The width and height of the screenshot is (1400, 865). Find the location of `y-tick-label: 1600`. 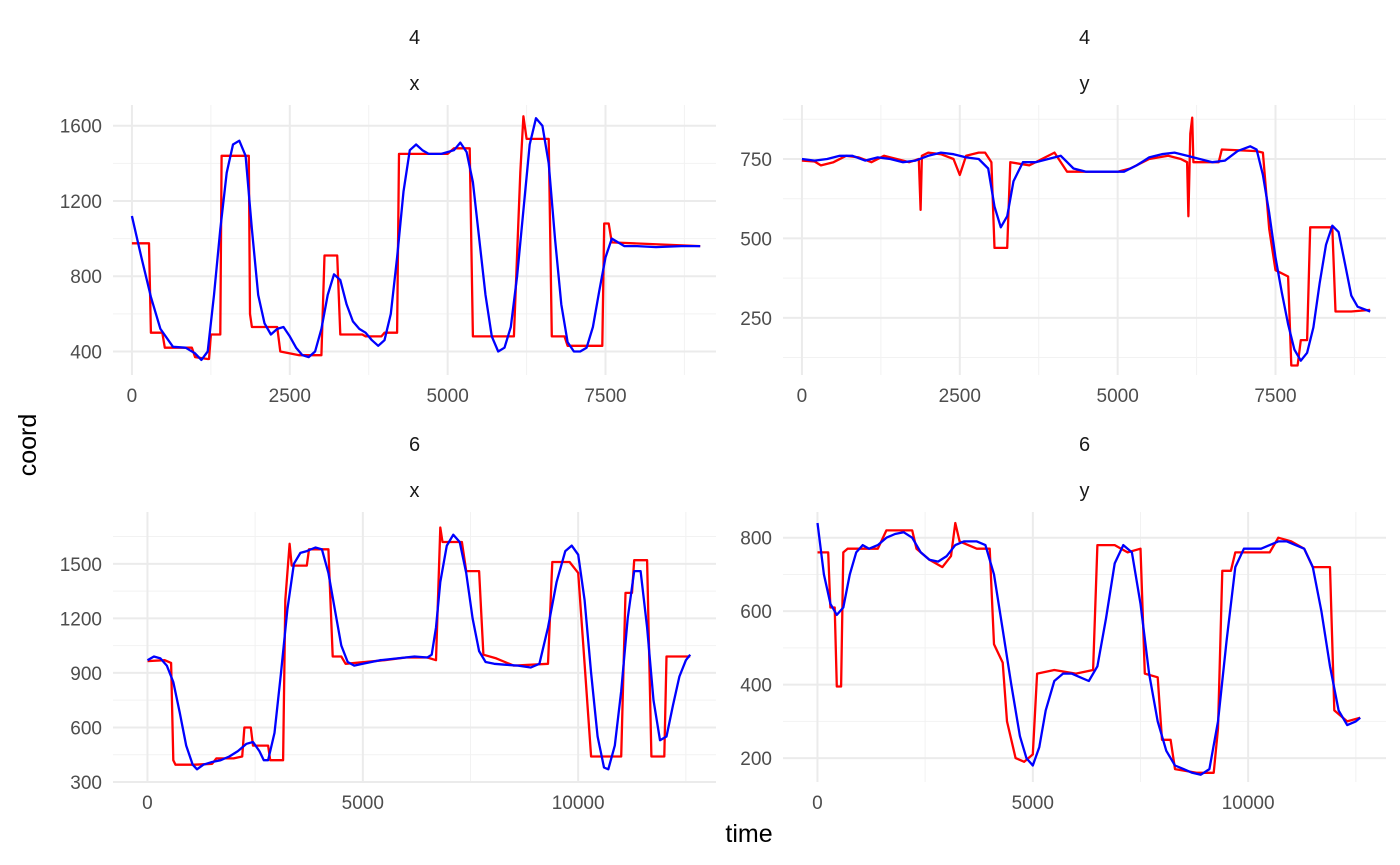

y-tick-label: 1600 is located at coordinates (81, 127).